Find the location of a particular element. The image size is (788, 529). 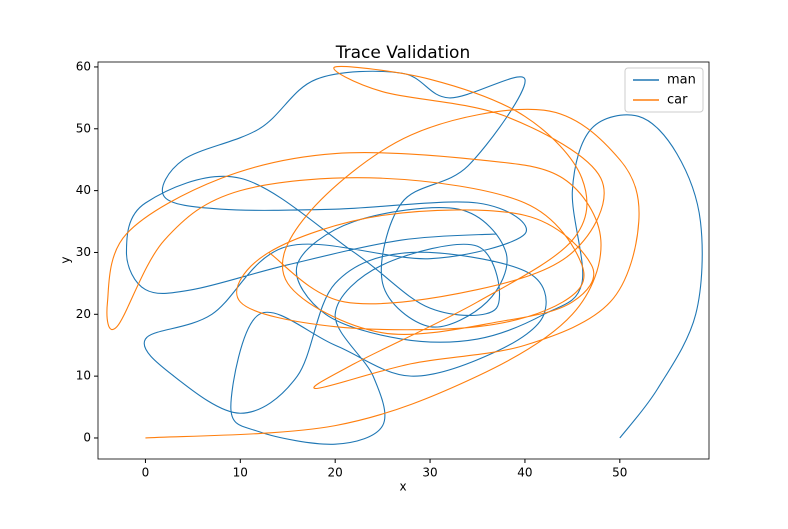

legend-box is located at coordinates (664, 90).